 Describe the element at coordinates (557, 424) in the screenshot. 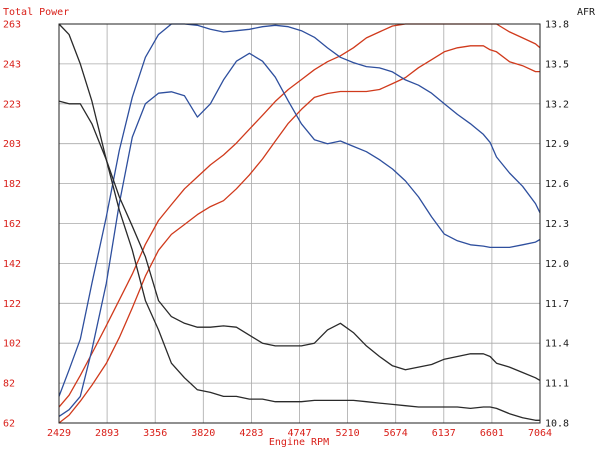

I see `right-tick-label: 10.8` at that location.